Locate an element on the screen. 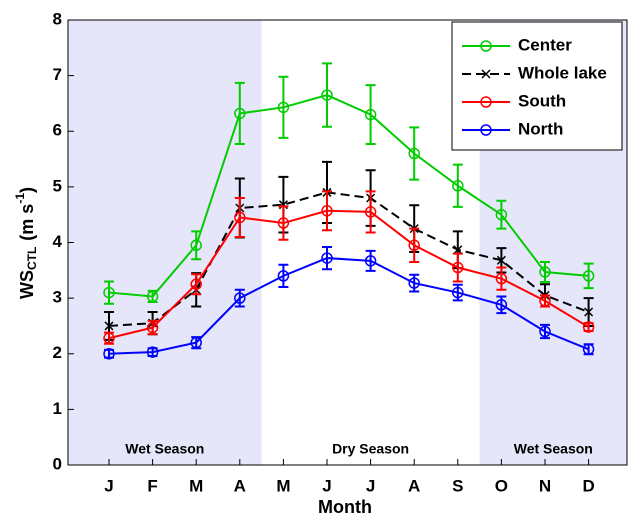 The image size is (628, 523). legend-label: North is located at coordinates (540, 128).